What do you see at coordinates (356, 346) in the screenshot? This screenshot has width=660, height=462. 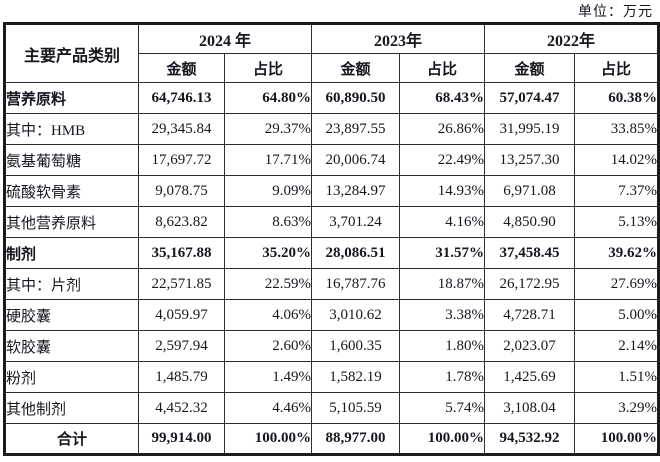 I see `amount-2023: 1,600.35` at bounding box center [356, 346].